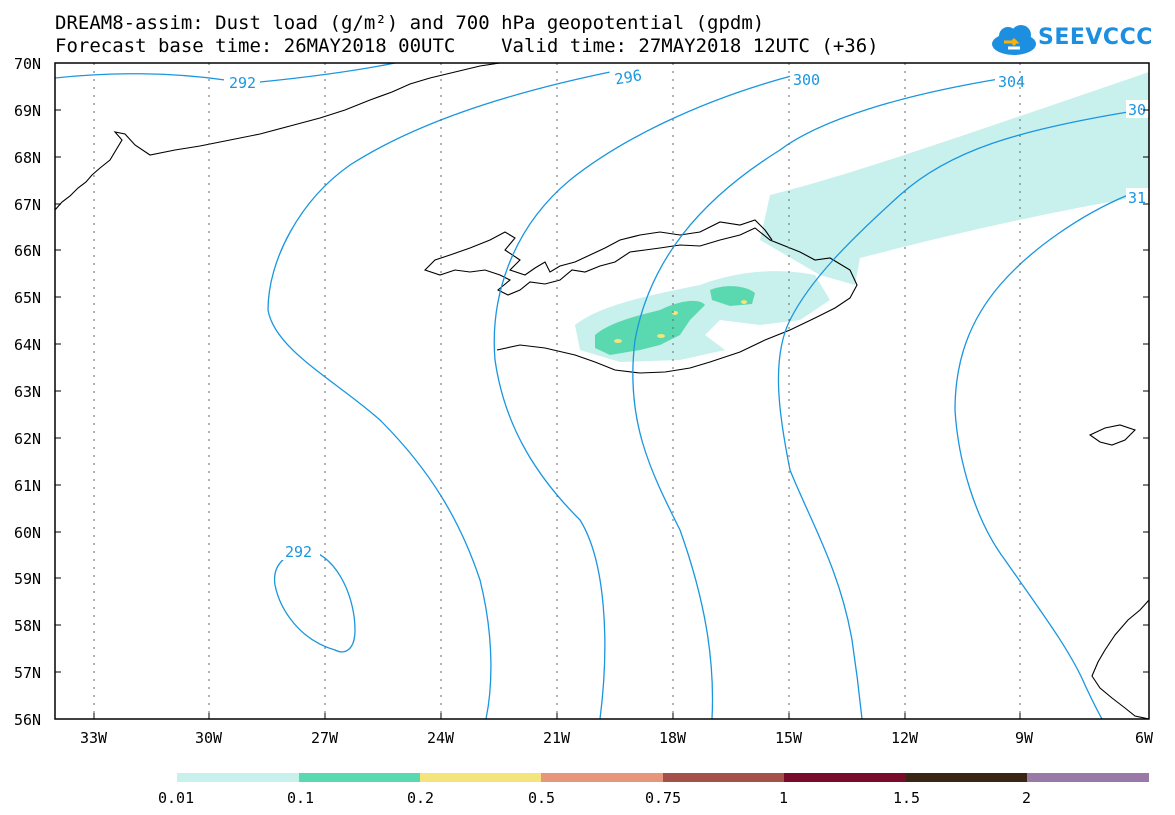  What do you see at coordinates (1144, 738) in the screenshot?
I see `lon-label-6w: 6W` at bounding box center [1144, 738].